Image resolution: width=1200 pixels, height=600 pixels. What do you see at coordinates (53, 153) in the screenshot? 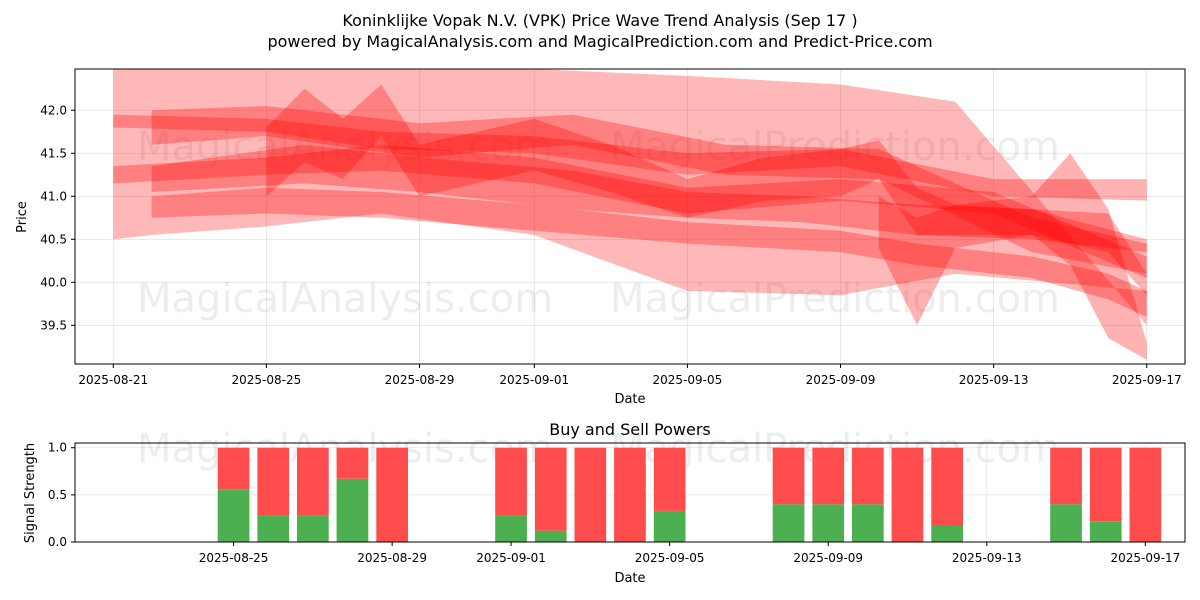
I see `price-y-tick-label: 41.5` at bounding box center [53, 153].